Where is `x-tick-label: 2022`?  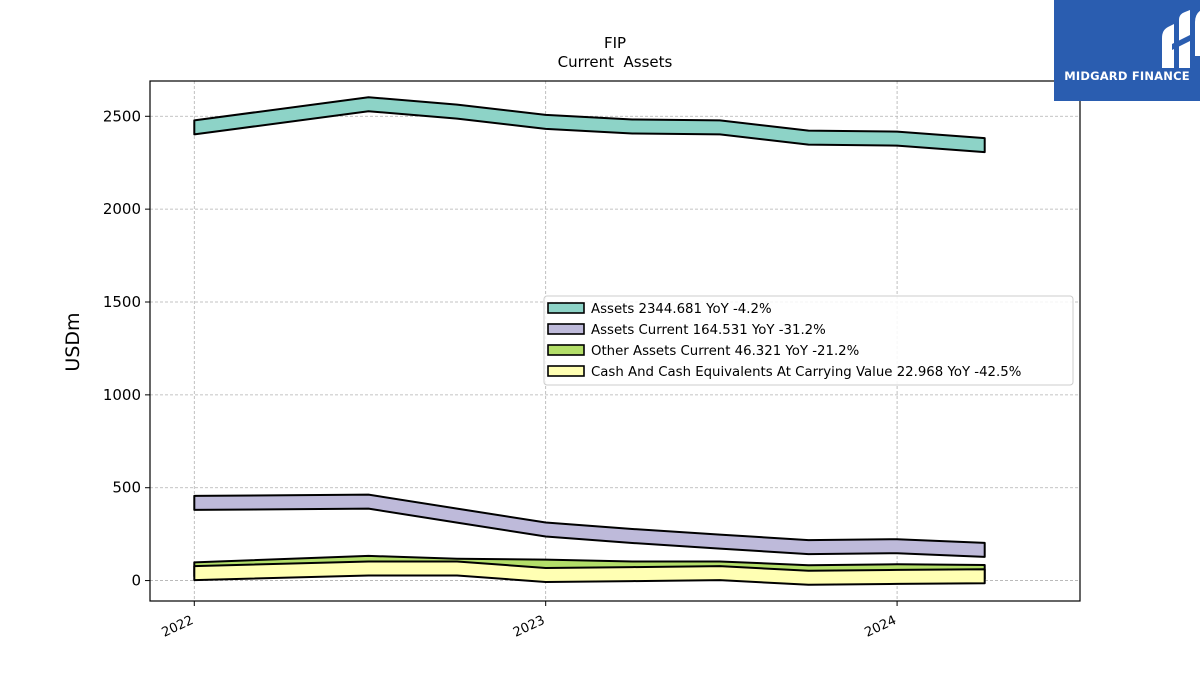
x-tick-label: 2022 is located at coordinates (178, 627).